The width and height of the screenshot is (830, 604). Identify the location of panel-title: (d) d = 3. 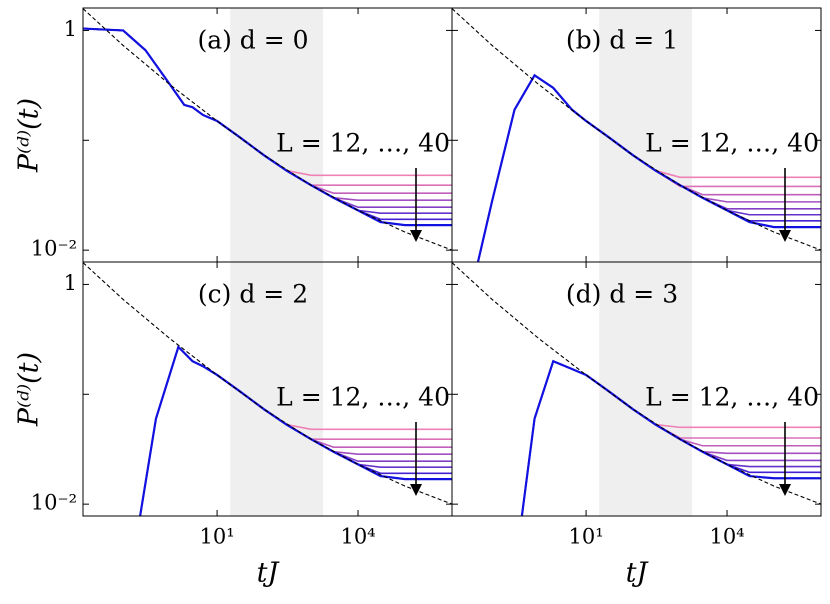
(622, 294).